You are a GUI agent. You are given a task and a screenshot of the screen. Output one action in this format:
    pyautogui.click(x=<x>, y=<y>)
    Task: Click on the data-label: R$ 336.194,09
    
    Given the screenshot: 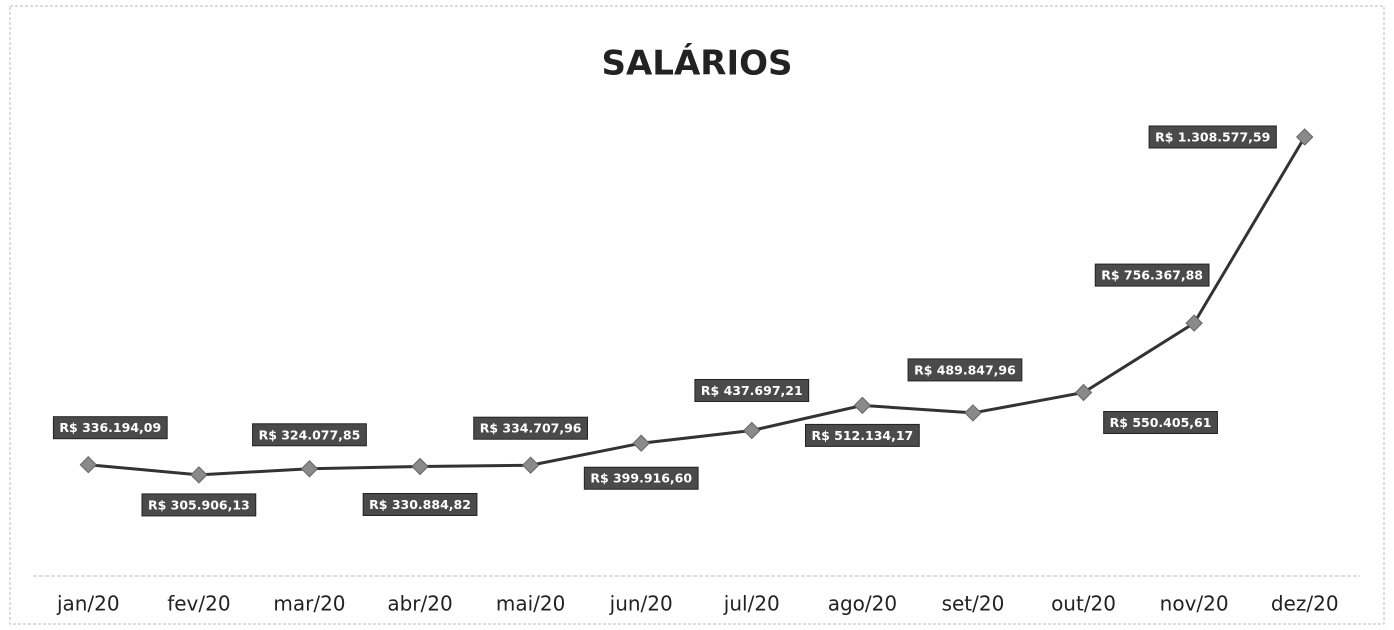 What is the action you would take?
    pyautogui.click(x=110, y=428)
    